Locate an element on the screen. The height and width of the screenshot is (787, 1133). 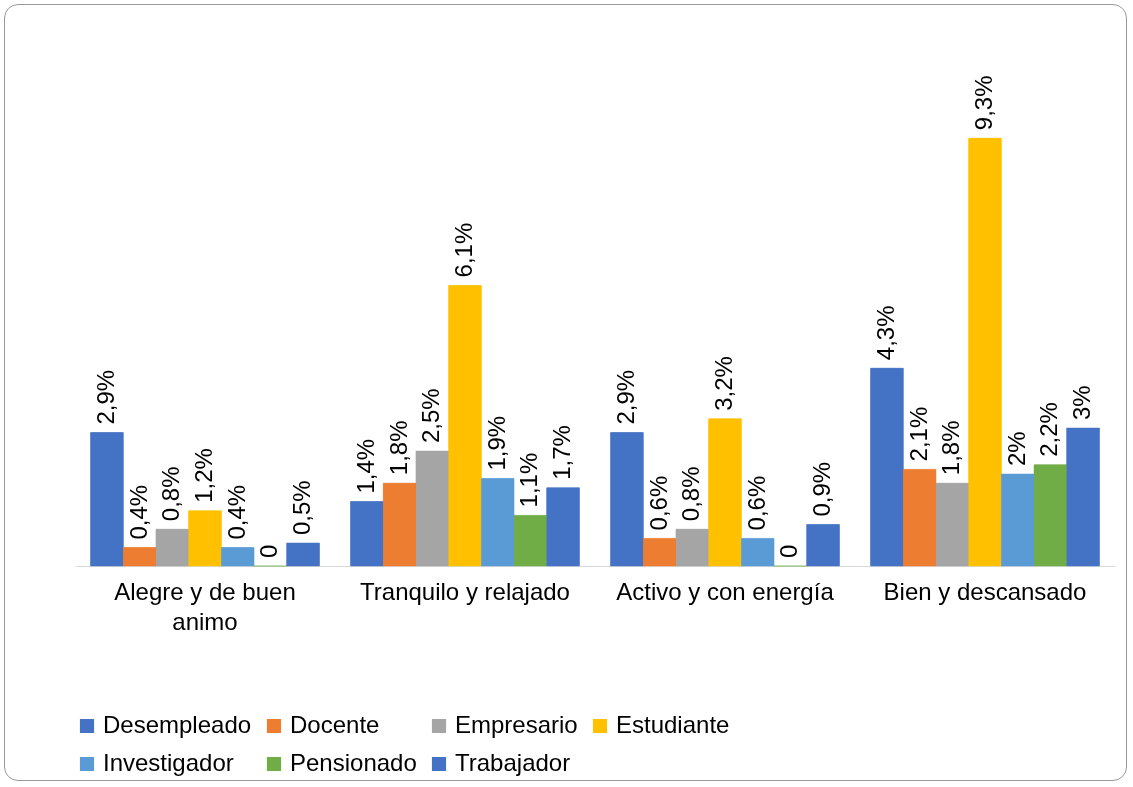
data-label: 3,2% is located at coordinates (723, 383).